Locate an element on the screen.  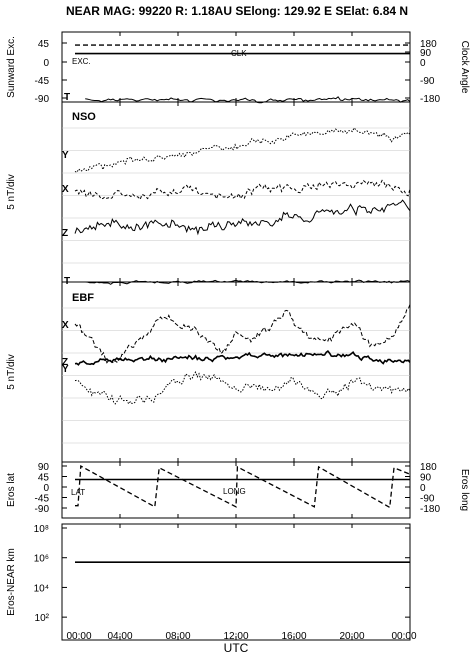
nso-panel-name: NSO is located at coordinates (84, 117).